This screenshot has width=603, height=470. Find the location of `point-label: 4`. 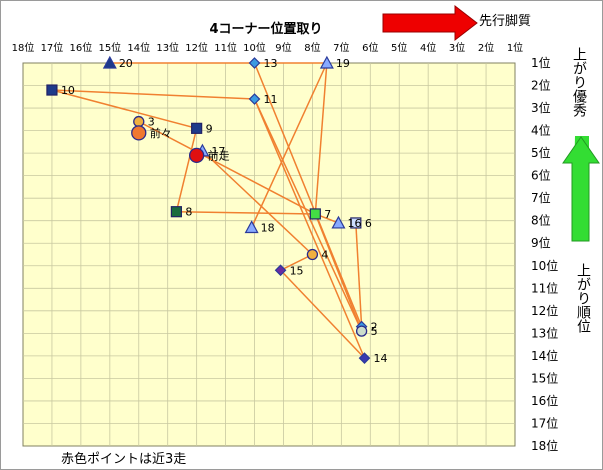

point-label: 4 is located at coordinates (324, 255).